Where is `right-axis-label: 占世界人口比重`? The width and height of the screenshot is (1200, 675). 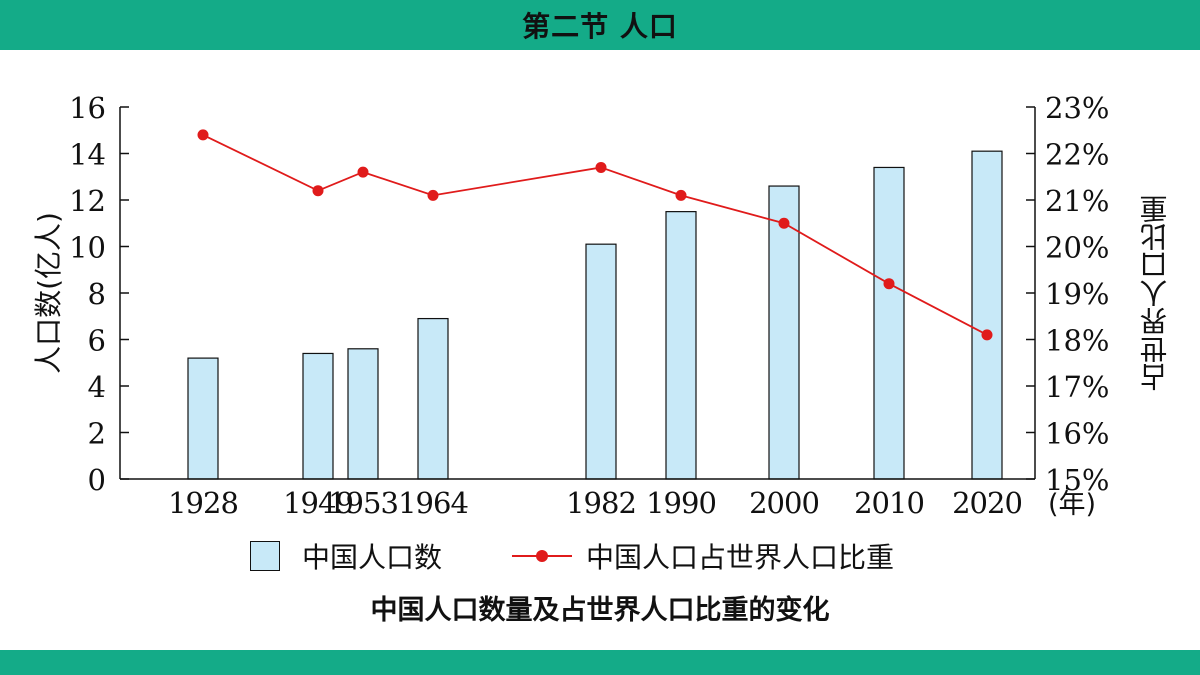
right-axis-label: 占世界人口比重 is located at coordinates (1155, 293).